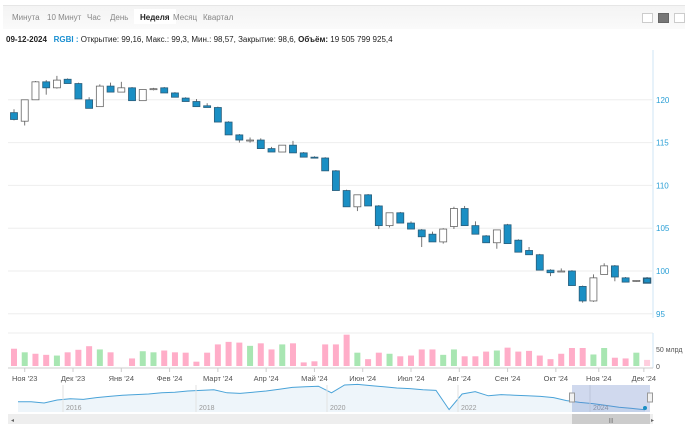  Describe the element at coordinates (26, 17) in the screenshot. I see `tab-minute: Минута` at that location.